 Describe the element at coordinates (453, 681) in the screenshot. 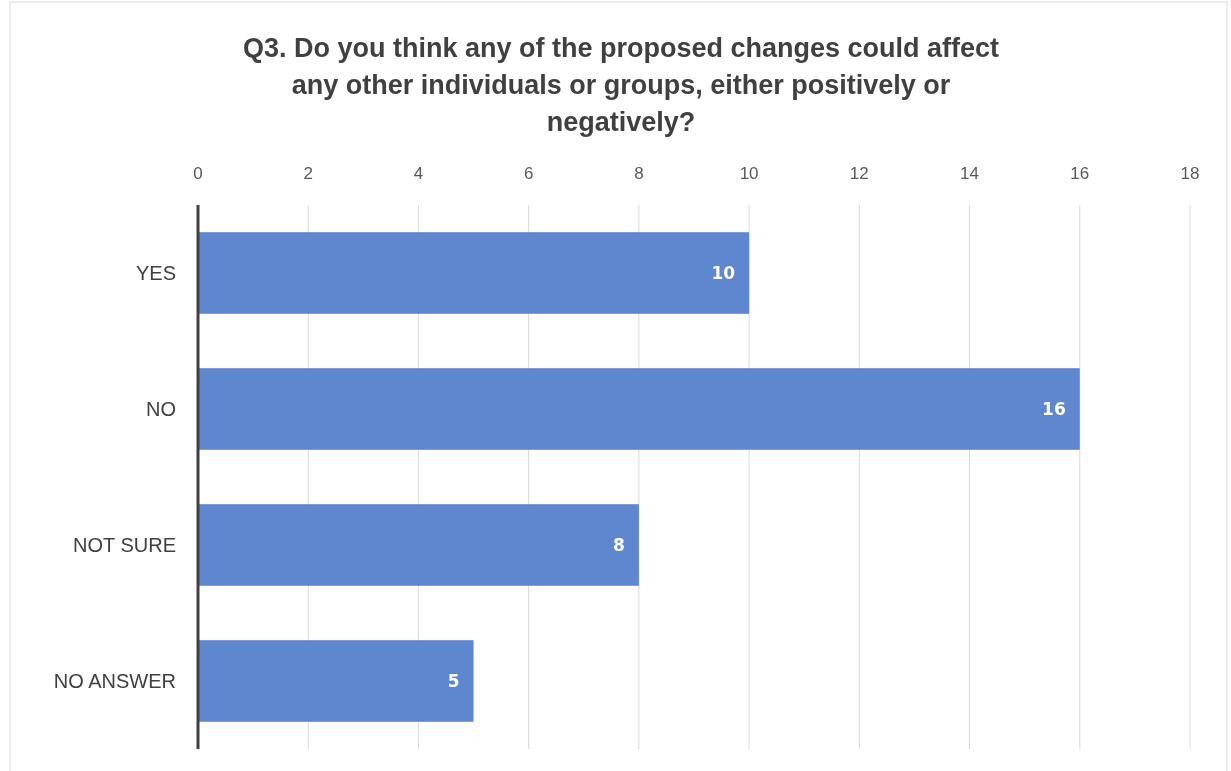

I see `data-label: 5` at that location.